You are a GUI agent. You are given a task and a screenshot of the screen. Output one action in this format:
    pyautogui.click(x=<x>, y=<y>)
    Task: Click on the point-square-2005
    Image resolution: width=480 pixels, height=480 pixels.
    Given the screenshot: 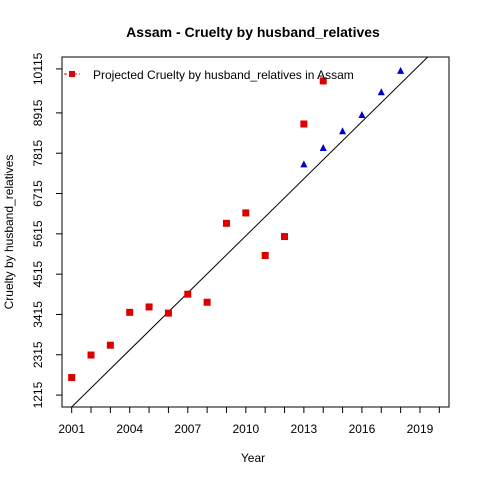 What is the action you would take?
    pyautogui.click(x=149, y=307)
    